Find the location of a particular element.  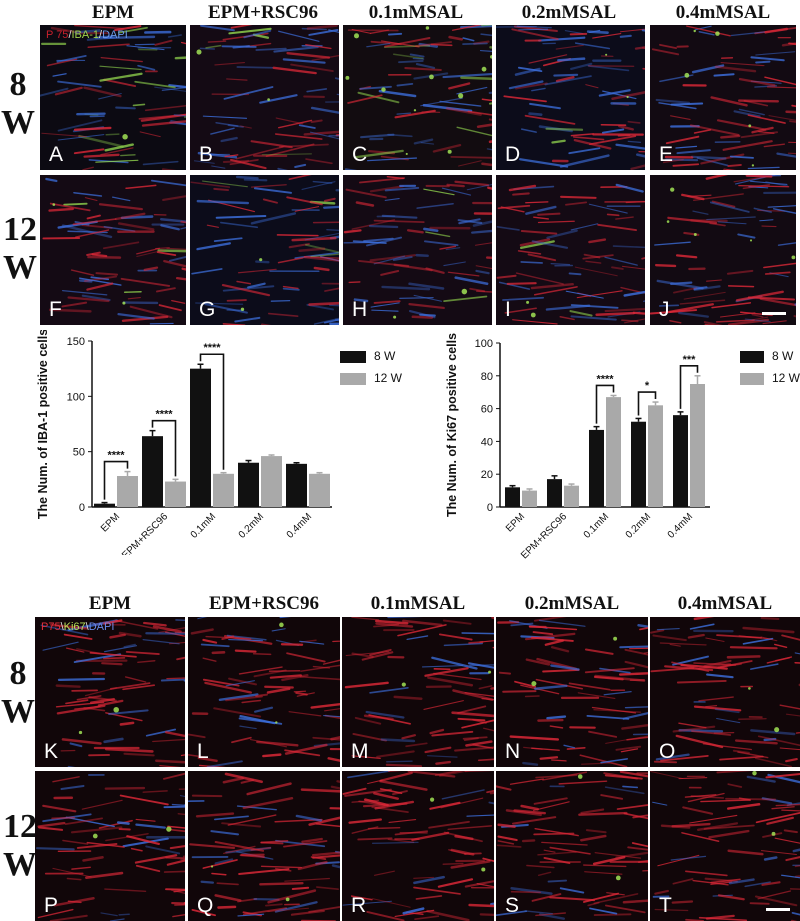

x-tick-label: 0.1mM is located at coordinates (203, 525).